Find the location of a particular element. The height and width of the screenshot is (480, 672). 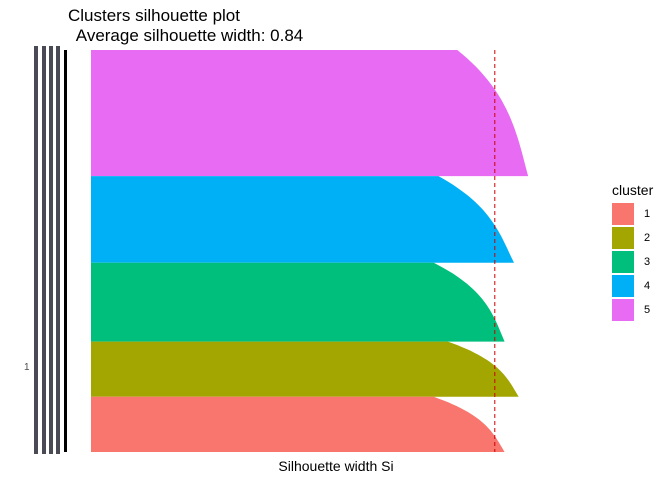

legend-item-4: 4 is located at coordinates (632, 286).